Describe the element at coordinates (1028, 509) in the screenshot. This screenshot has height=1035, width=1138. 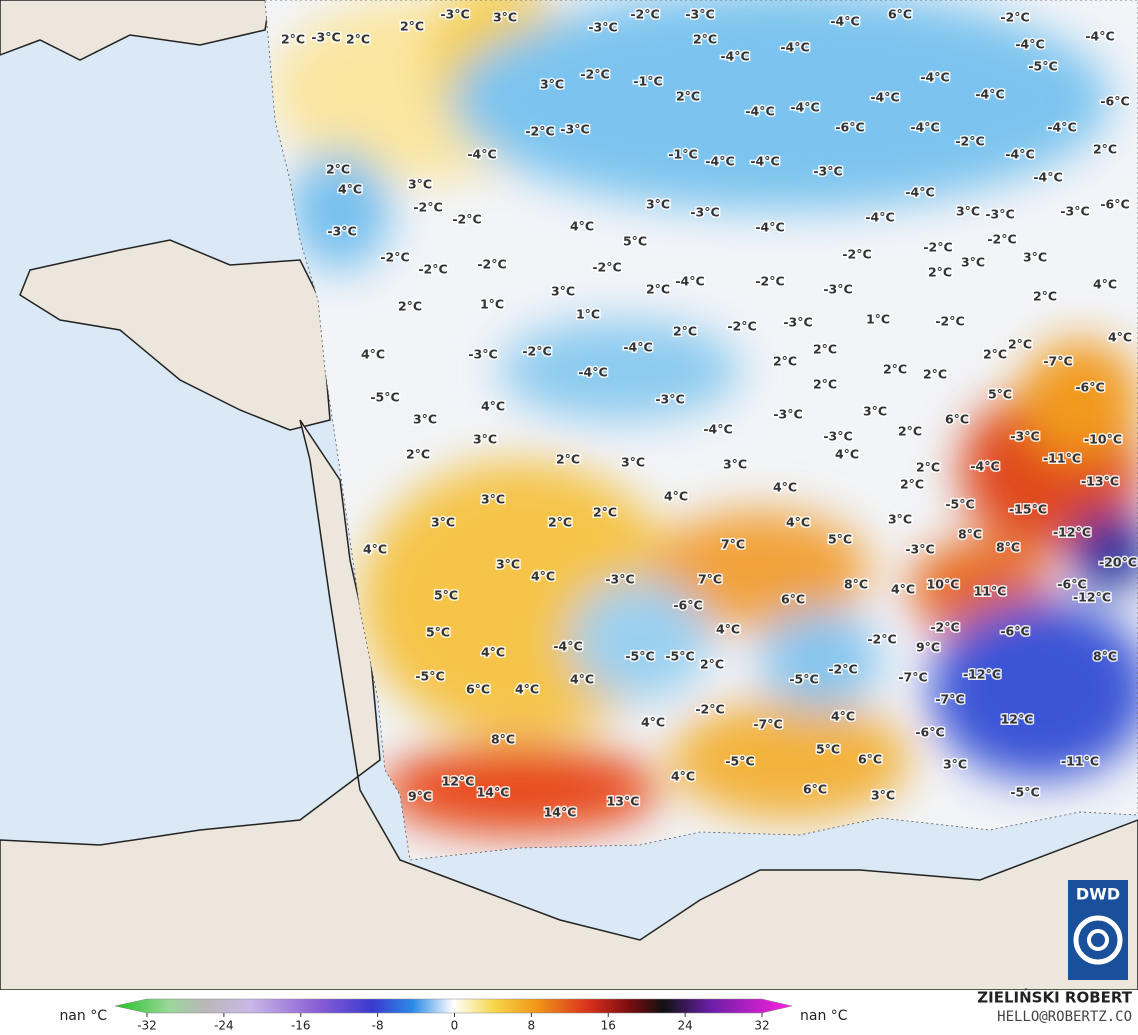
I see `temperature-label: -15°C` at that location.